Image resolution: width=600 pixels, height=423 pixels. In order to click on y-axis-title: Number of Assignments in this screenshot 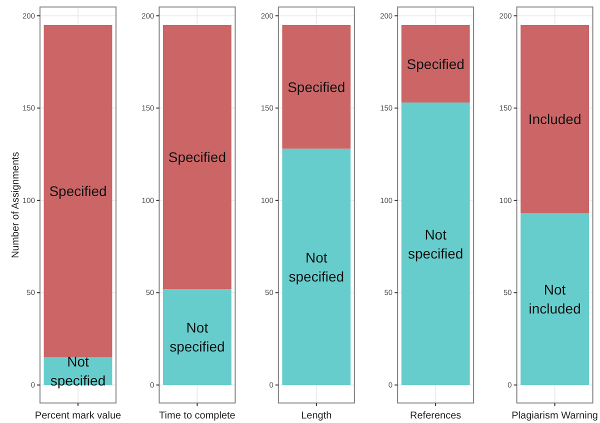, I will do `click(16, 205)`.